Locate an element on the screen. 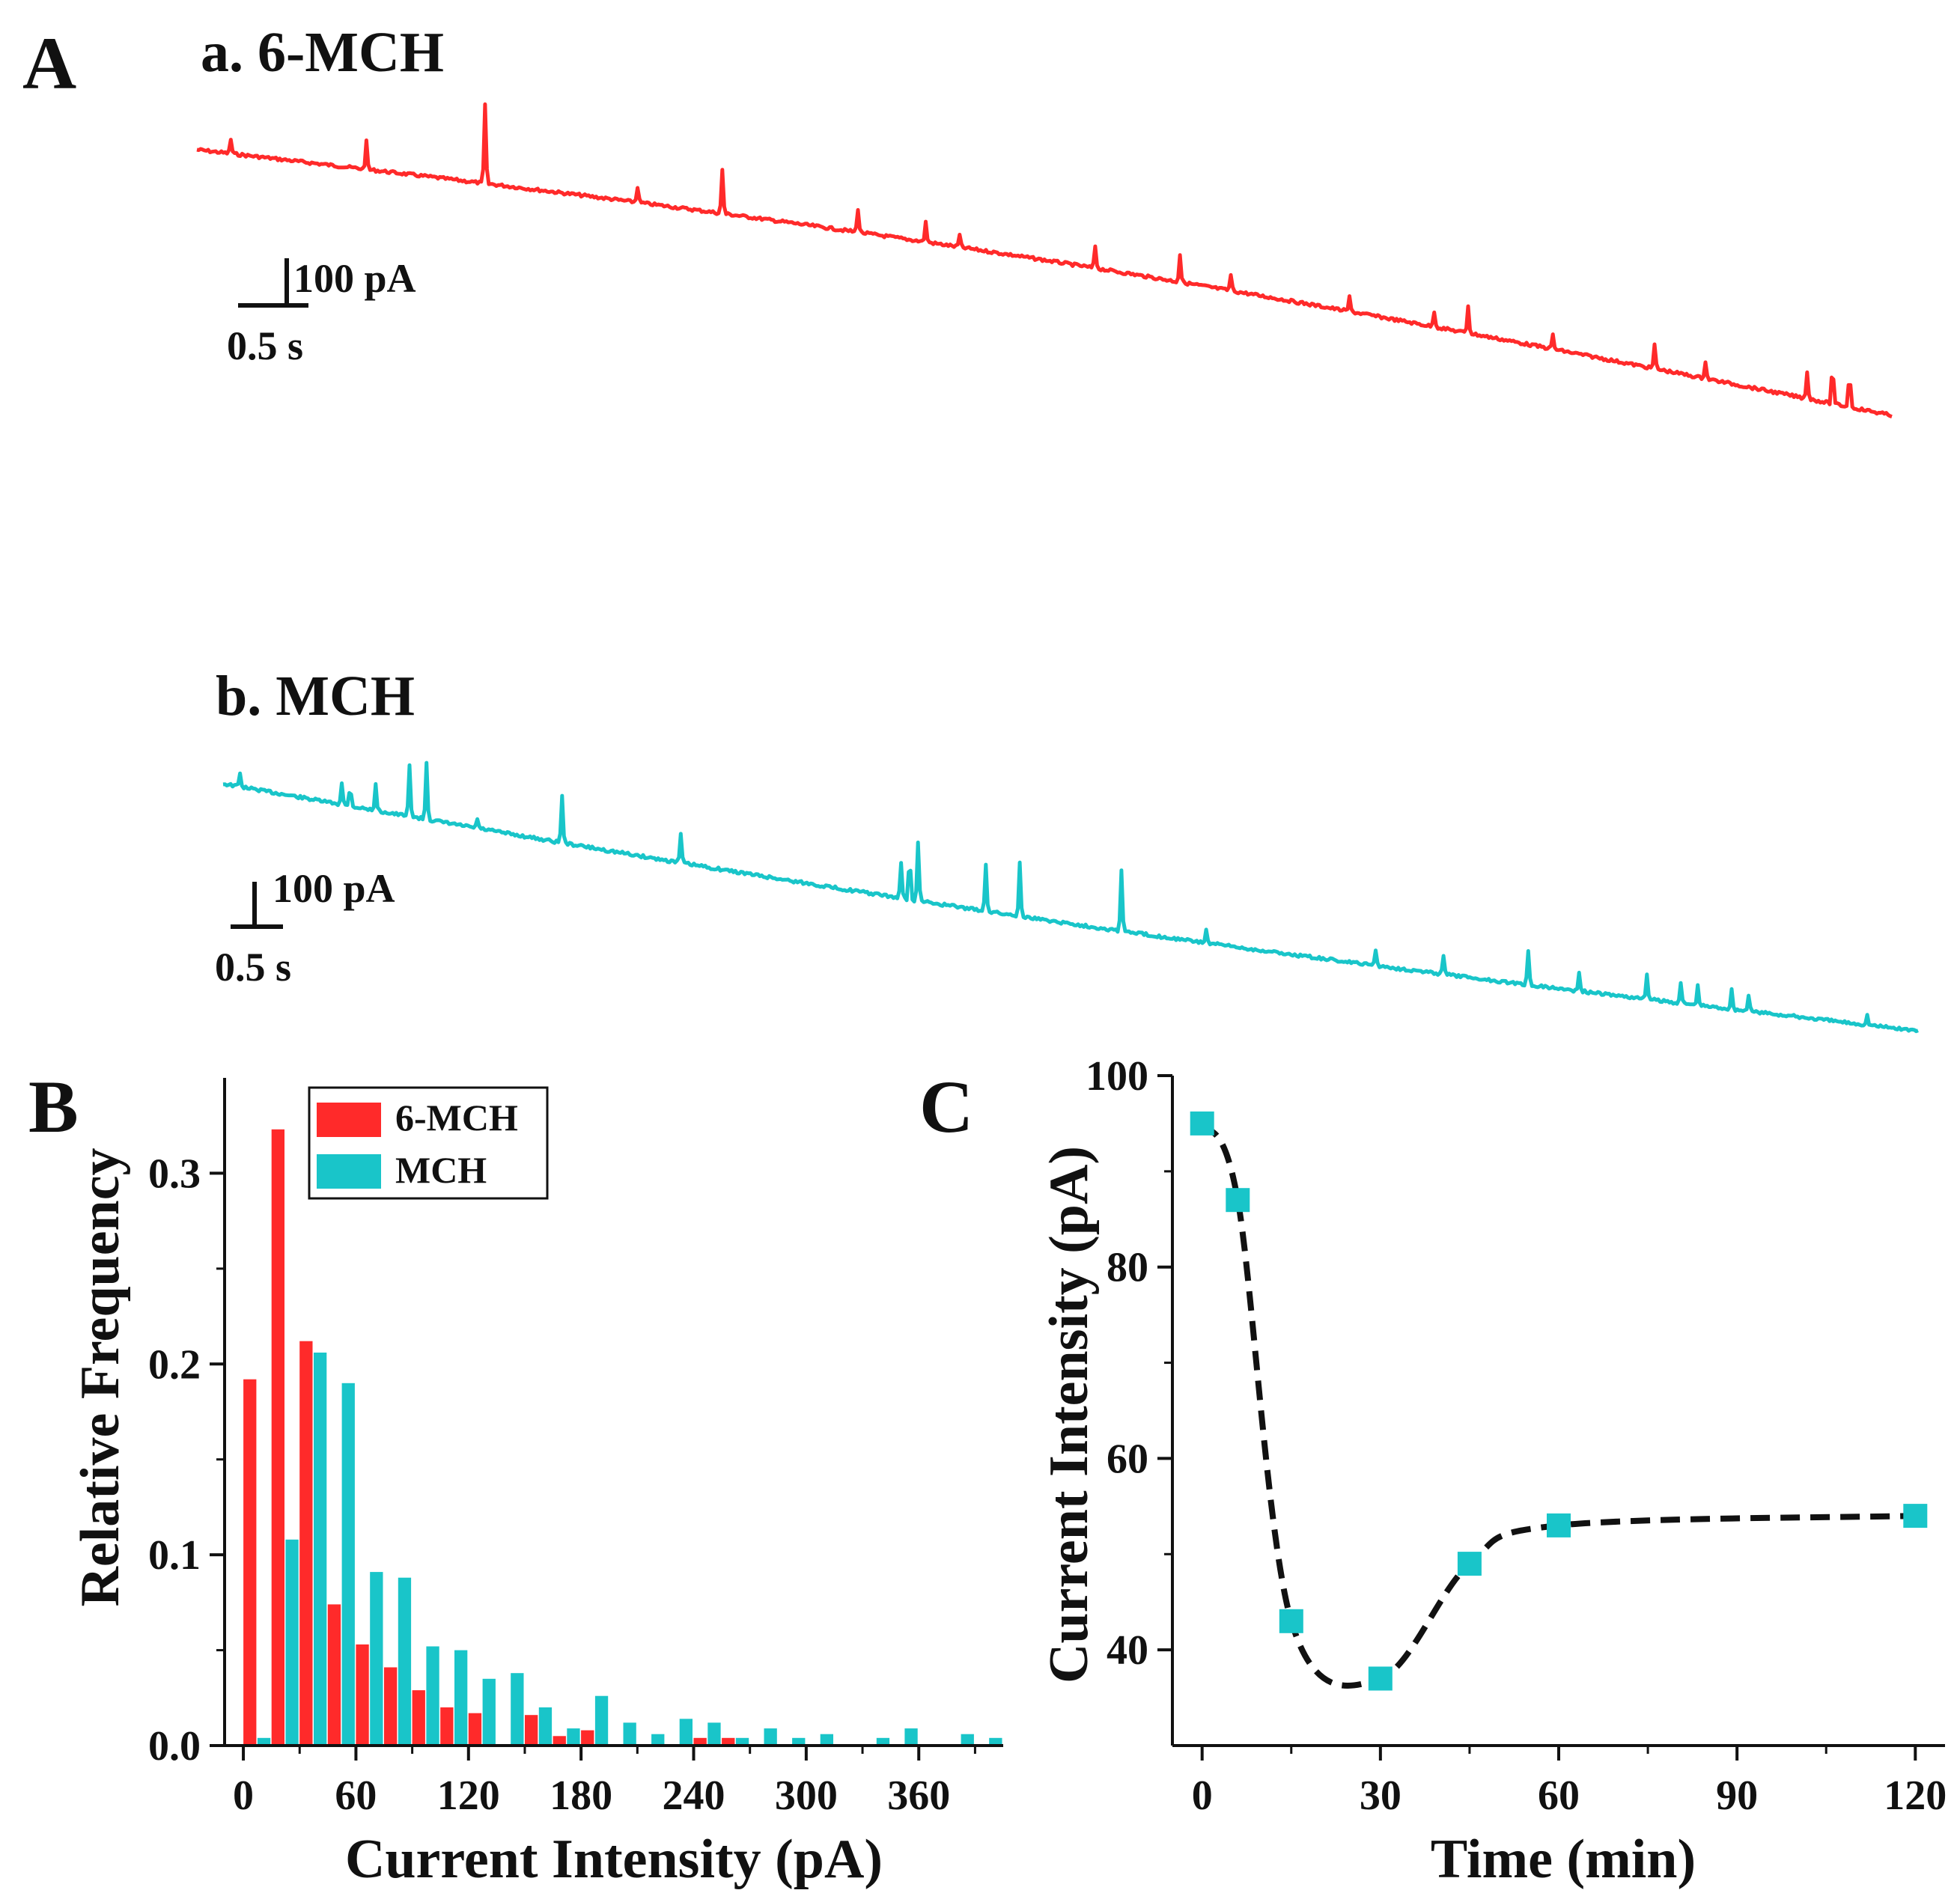 This screenshot has height=1902, width=1960. panel-letter-a: A is located at coordinates (49, 63).